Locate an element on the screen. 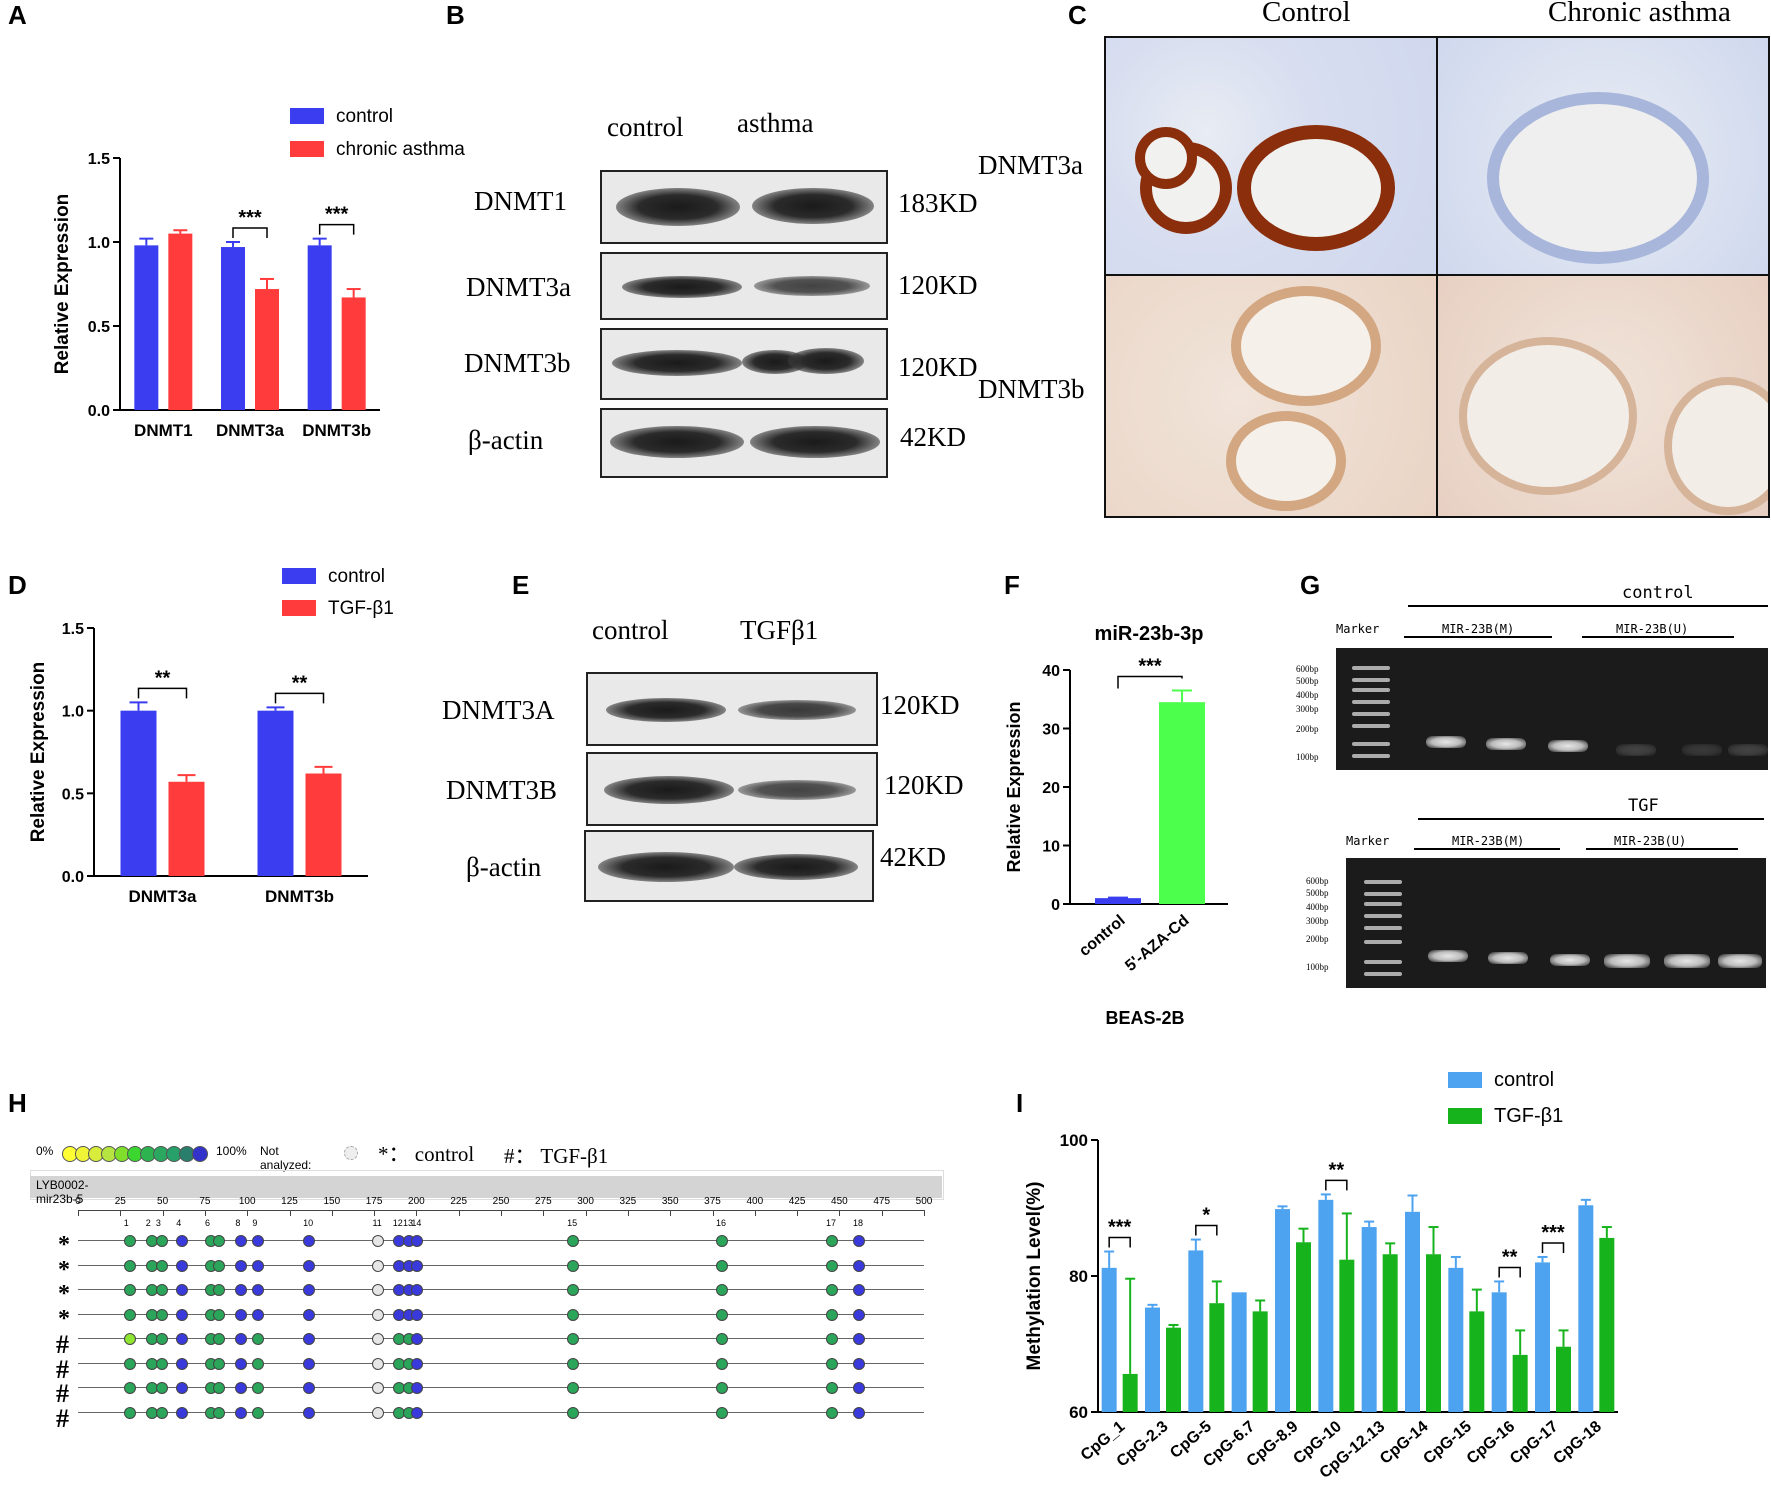  chart-title: miR-23b-3p is located at coordinates (1149, 634).